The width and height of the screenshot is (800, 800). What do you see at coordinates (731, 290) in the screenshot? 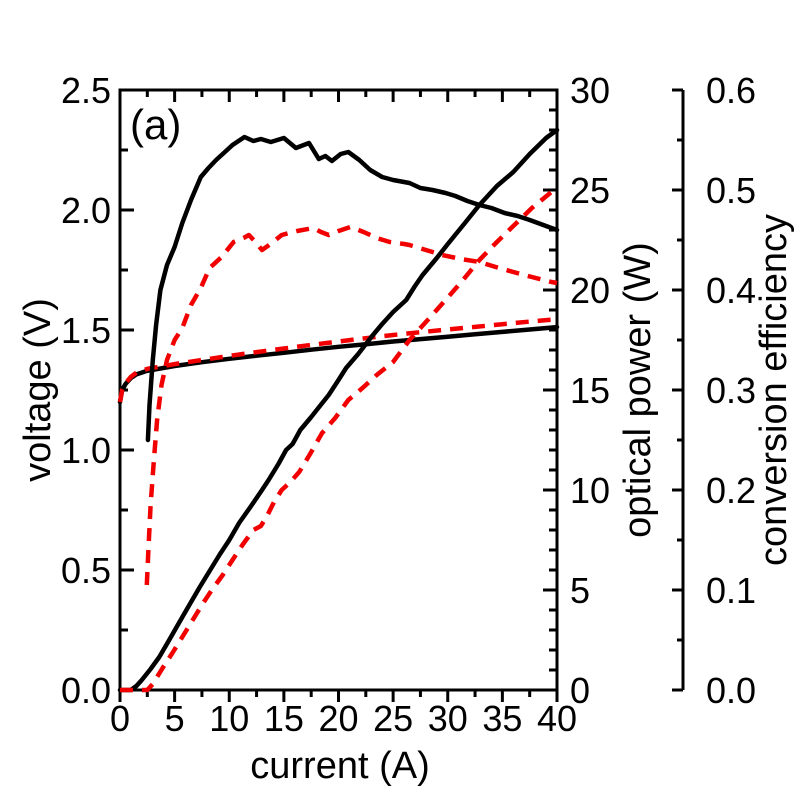
I see `efficiency-tick-label: 0.4` at bounding box center [731, 290].